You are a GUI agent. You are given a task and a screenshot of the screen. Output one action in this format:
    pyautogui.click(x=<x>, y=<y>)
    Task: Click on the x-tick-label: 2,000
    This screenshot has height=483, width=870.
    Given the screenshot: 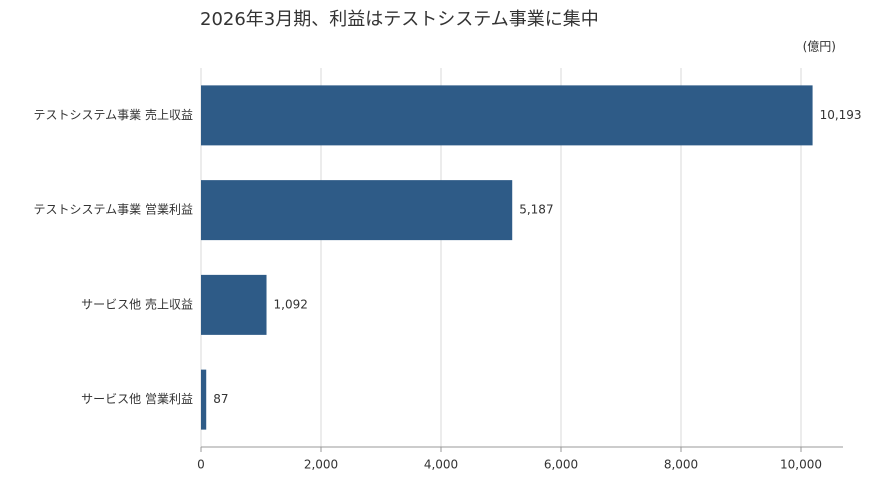 What is the action you would take?
    pyautogui.click(x=321, y=465)
    